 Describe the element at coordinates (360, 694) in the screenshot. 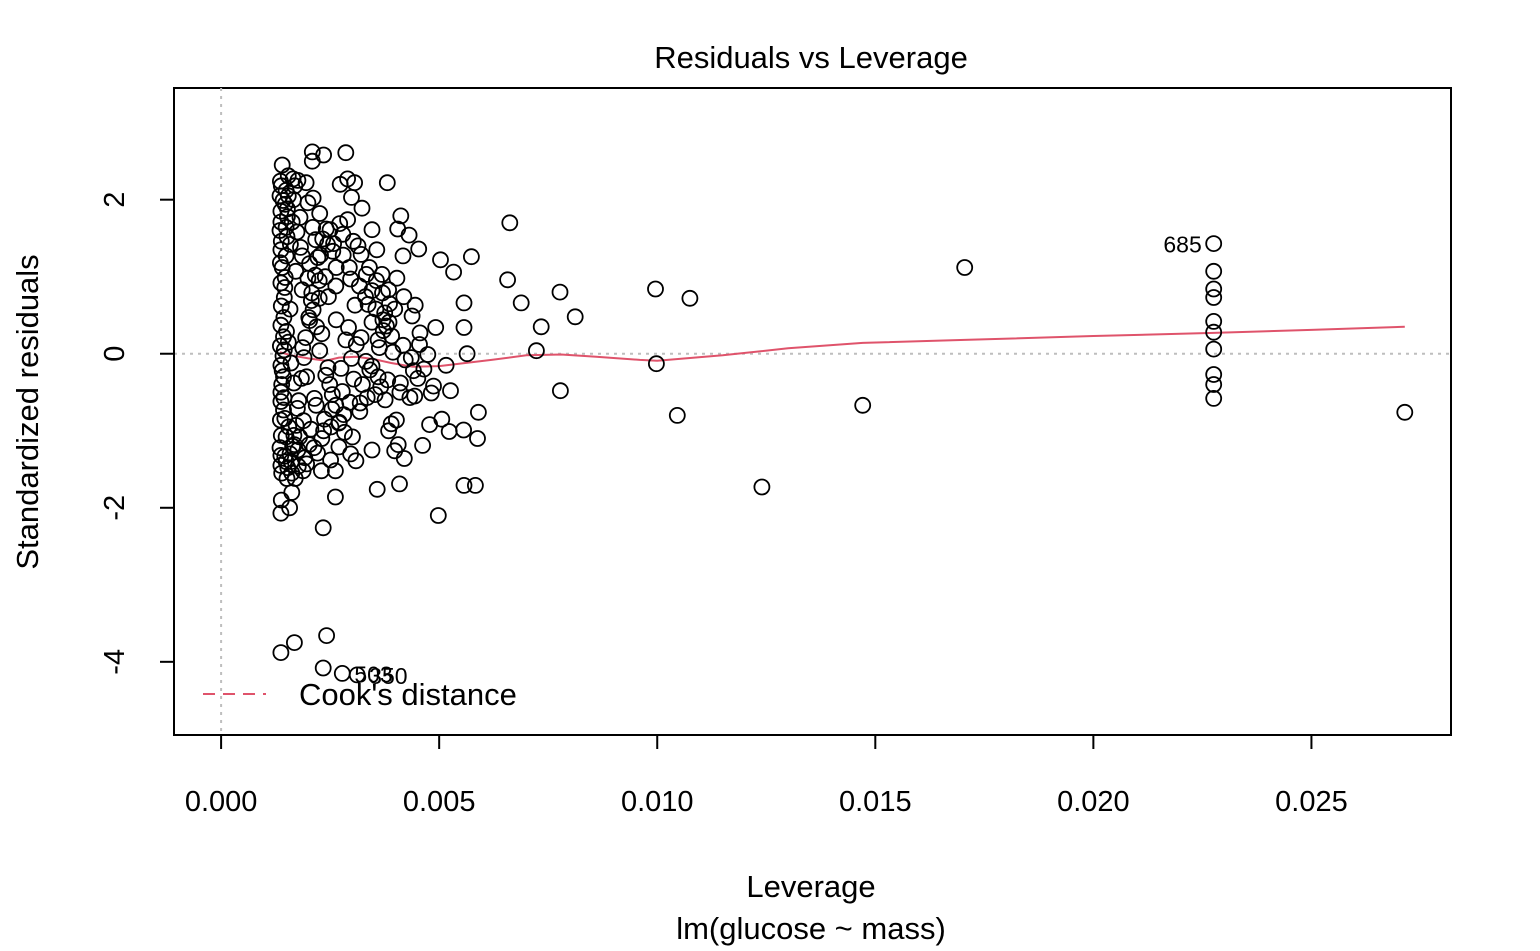

I see `legend: Cook's distance` at that location.